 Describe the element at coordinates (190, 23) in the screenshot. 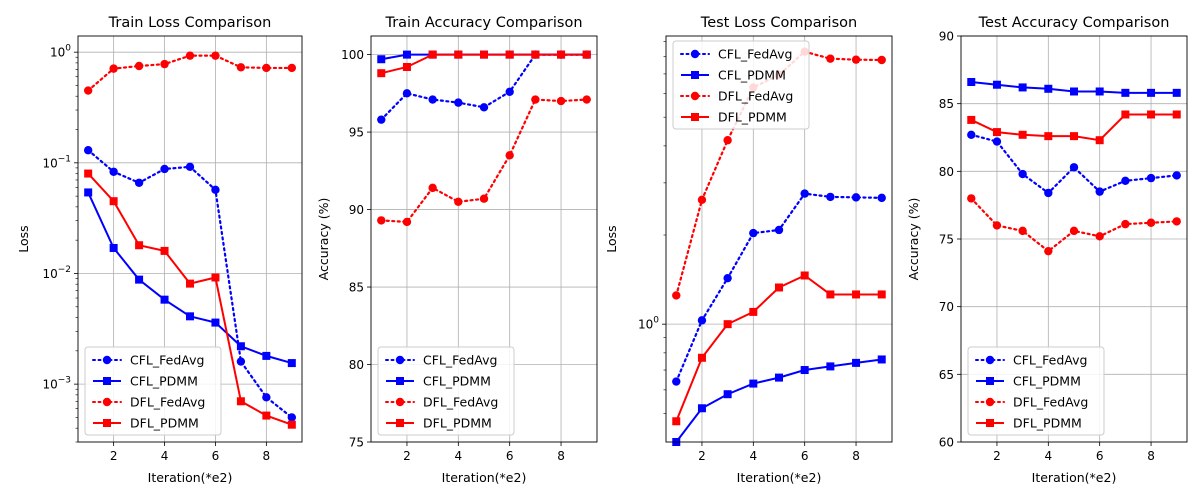

I see `chart-title: Train Loss Comparison` at that location.